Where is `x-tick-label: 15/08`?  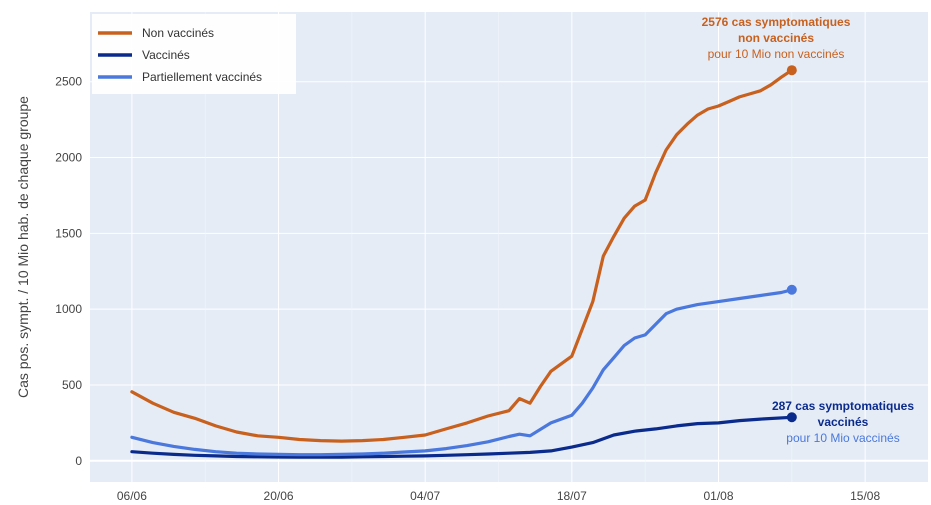 x-tick-label: 15/08 is located at coordinates (865, 496).